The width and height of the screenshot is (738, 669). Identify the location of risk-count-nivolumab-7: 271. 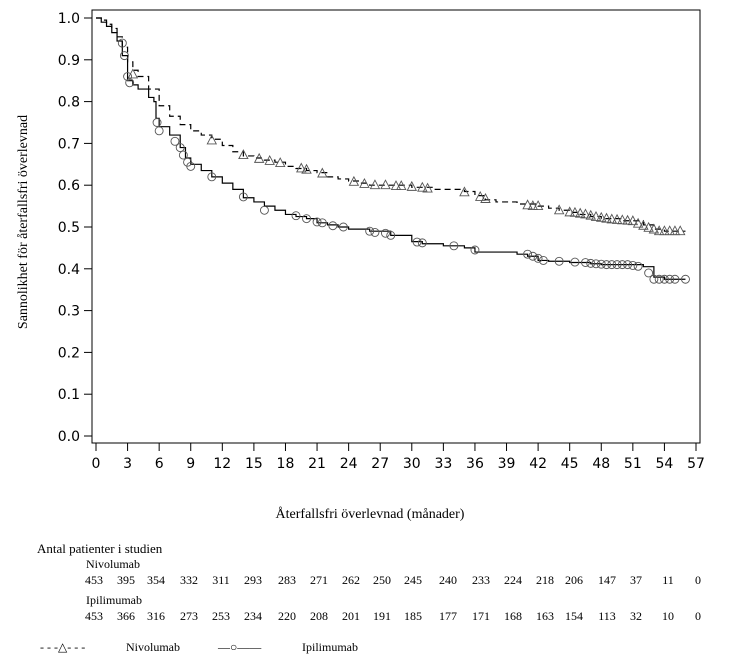
(319, 580).